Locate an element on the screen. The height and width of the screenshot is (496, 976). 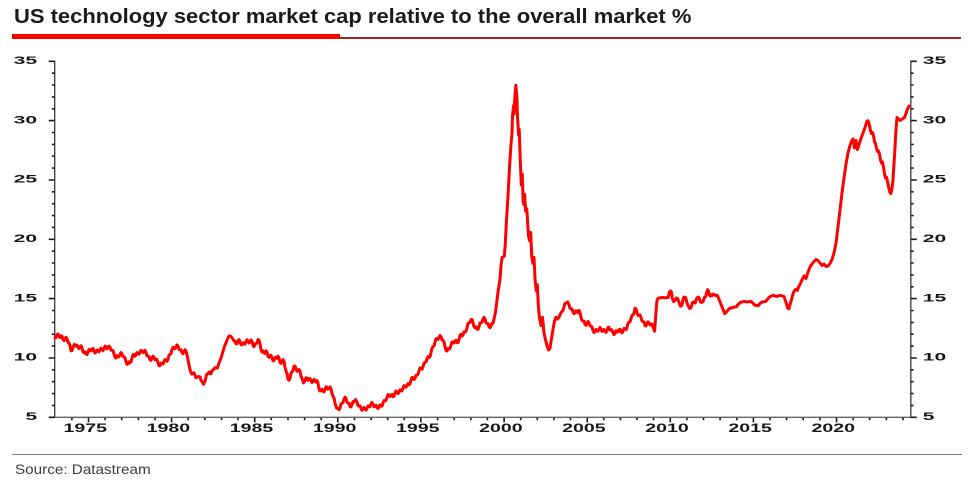
svg-text: 1985 is located at coordinates (252, 428).